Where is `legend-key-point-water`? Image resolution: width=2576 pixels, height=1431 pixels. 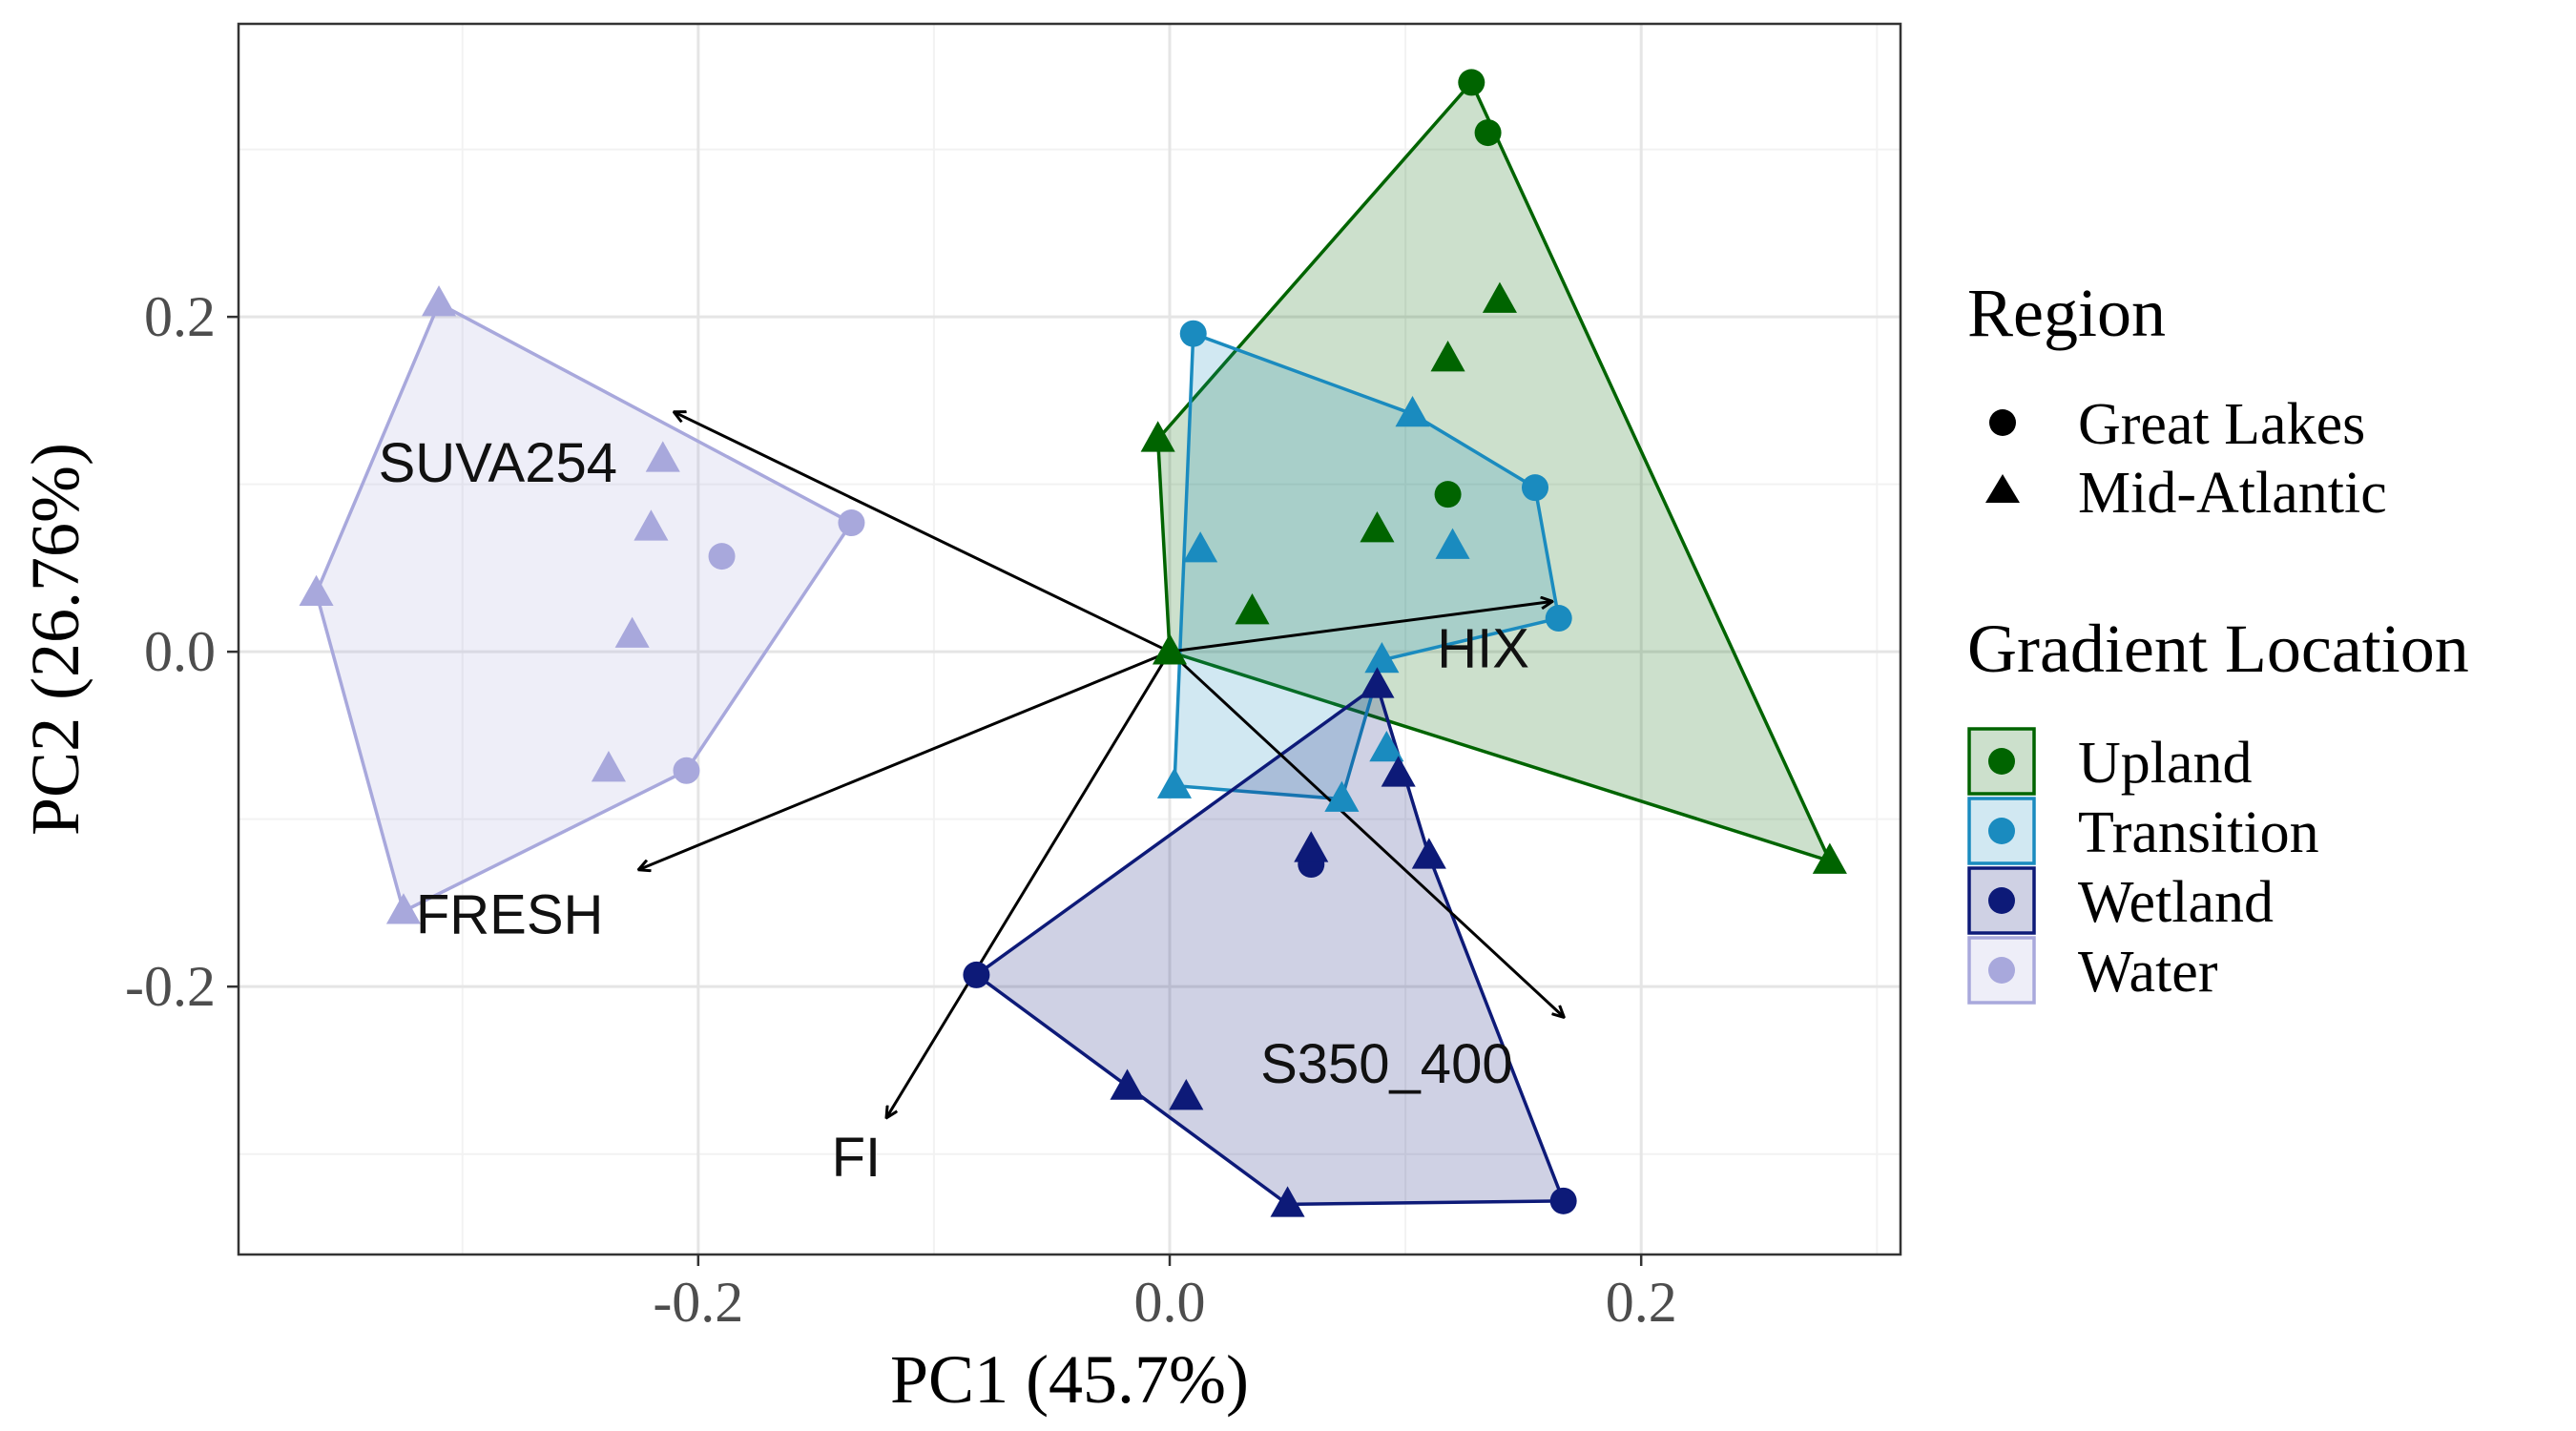 legend-key-point-water is located at coordinates (2001, 970).